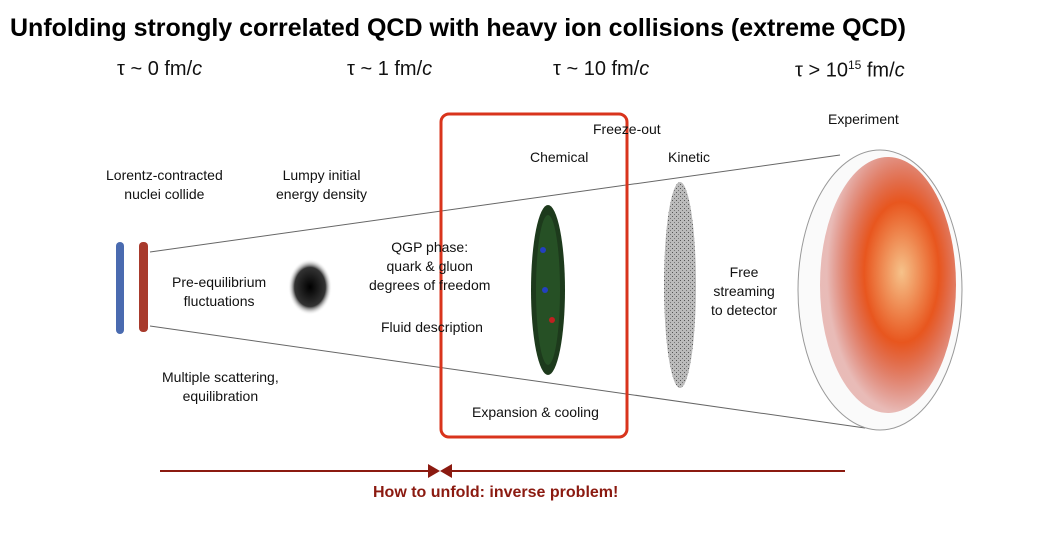  What do you see at coordinates (534, 275) in the screenshot?
I see `highlight-box` at bounding box center [534, 275].